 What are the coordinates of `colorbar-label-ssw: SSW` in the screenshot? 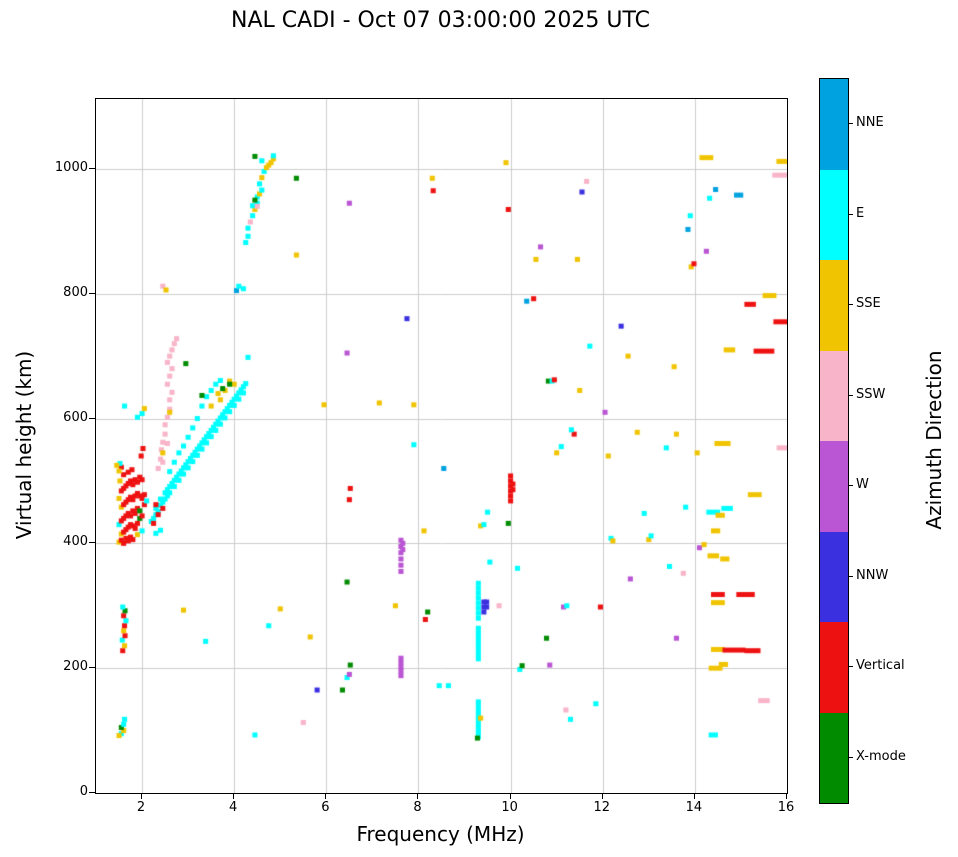 It's located at (871, 394).